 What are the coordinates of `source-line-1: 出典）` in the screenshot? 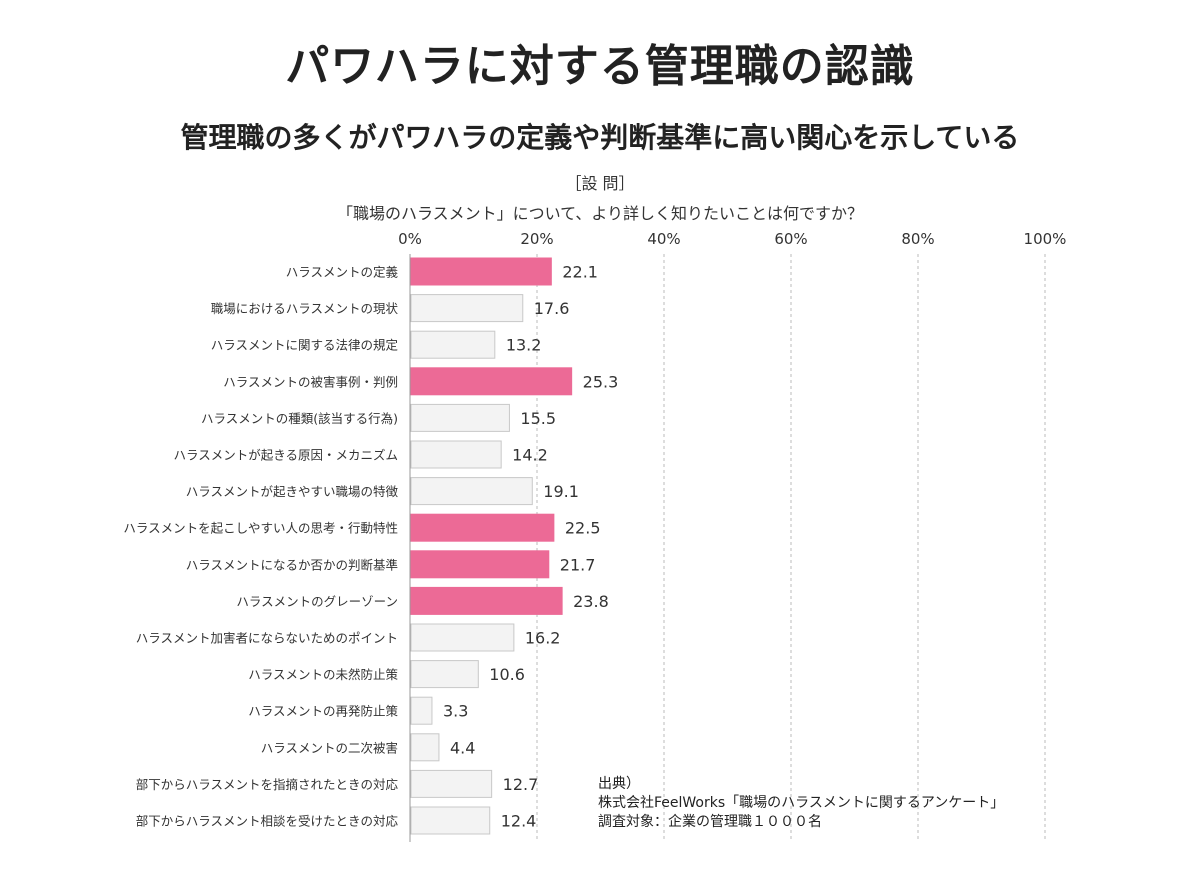 It's located at (619, 784).